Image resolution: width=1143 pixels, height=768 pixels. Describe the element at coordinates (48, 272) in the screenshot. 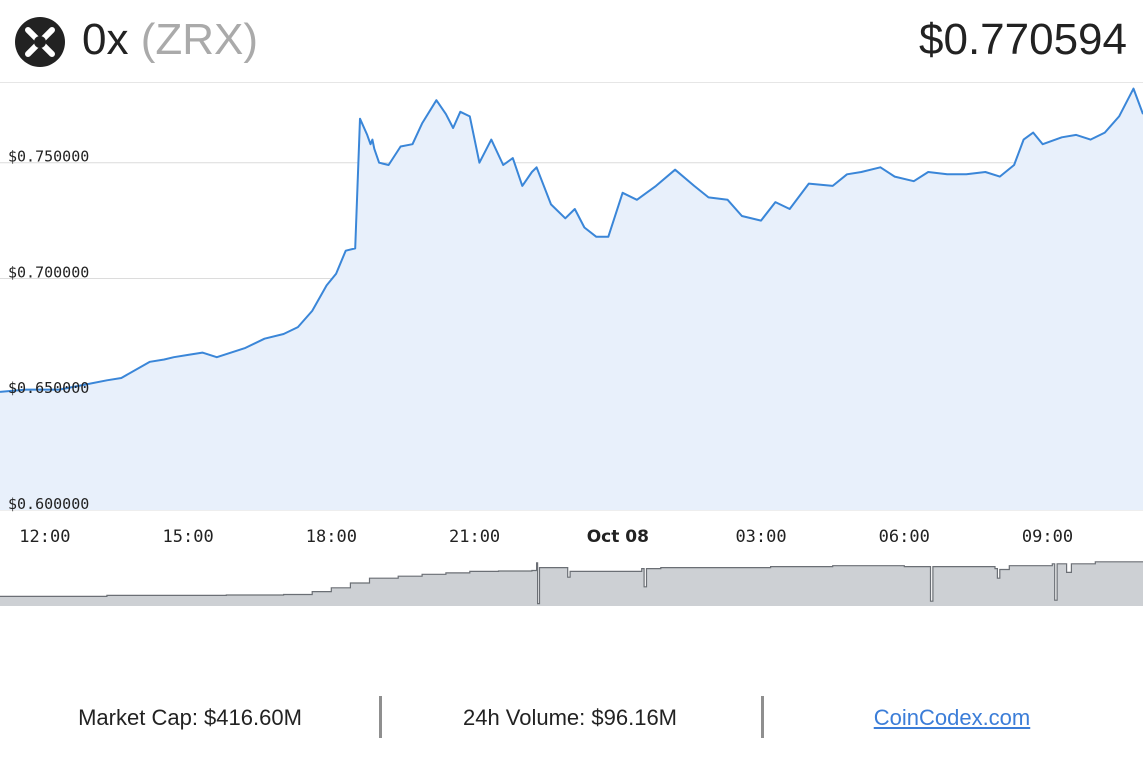

I see `y-tick-label: $0.700000` at that location.